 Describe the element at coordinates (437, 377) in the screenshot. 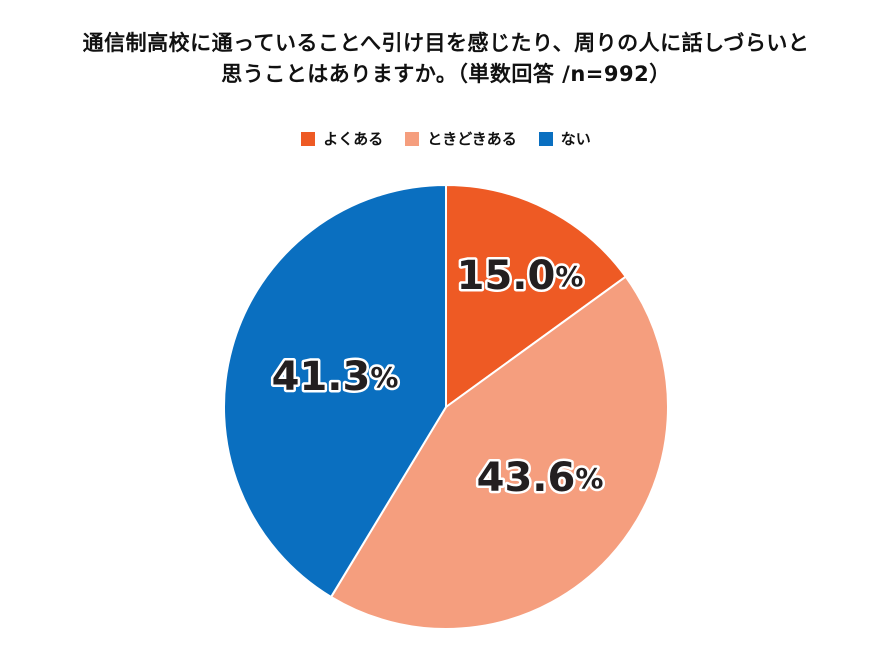

I see `pie-labels: 15.0% 43.6% 41.3%` at that location.